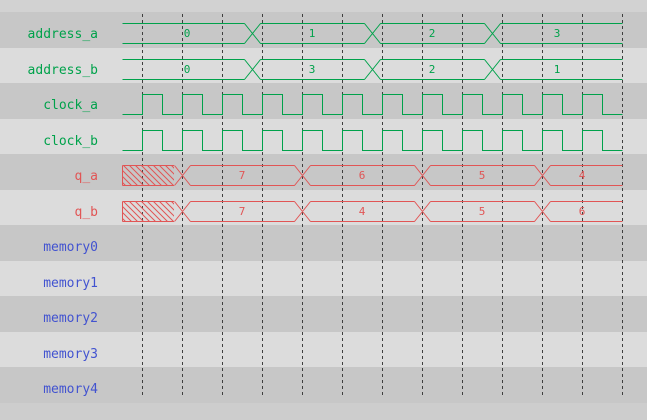  What do you see at coordinates (62, 70) in the screenshot?
I see `signal-label-address_b: address_b` at bounding box center [62, 70].